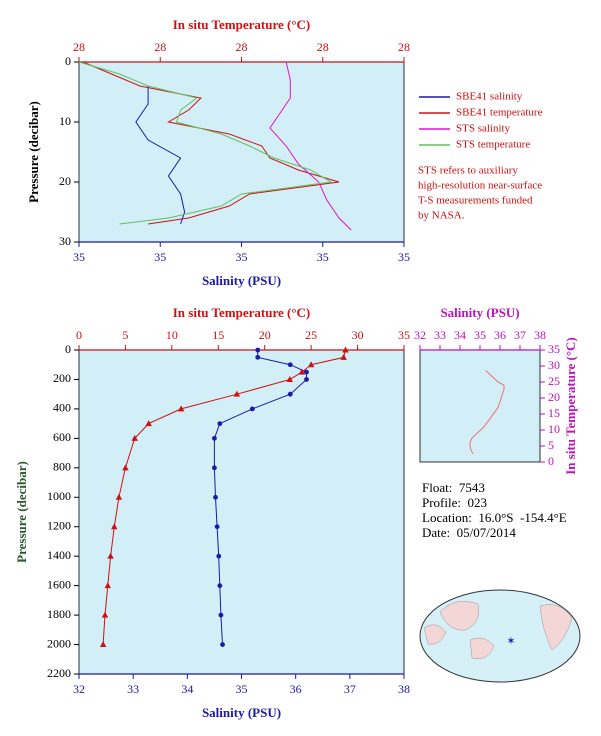 This screenshot has height=736, width=601. I want to click on y-tick-label: 1000, so click(59, 496).